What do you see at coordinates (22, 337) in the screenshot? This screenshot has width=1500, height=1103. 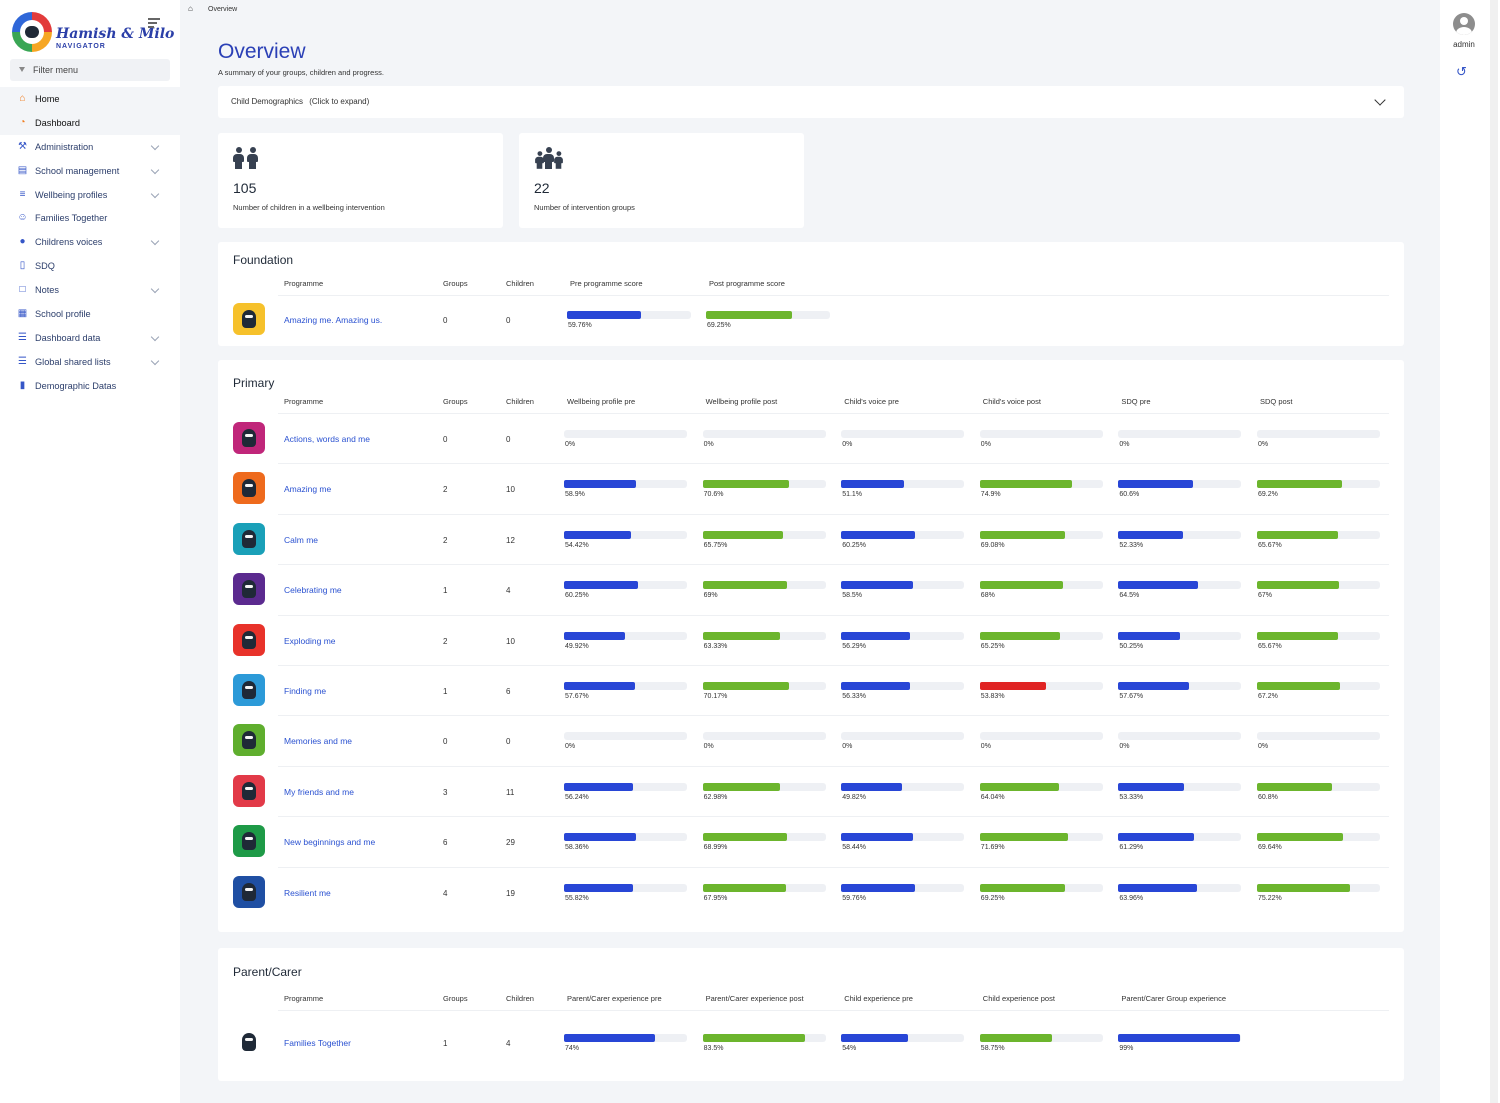 I see `table-icon: ☰` at bounding box center [22, 337].